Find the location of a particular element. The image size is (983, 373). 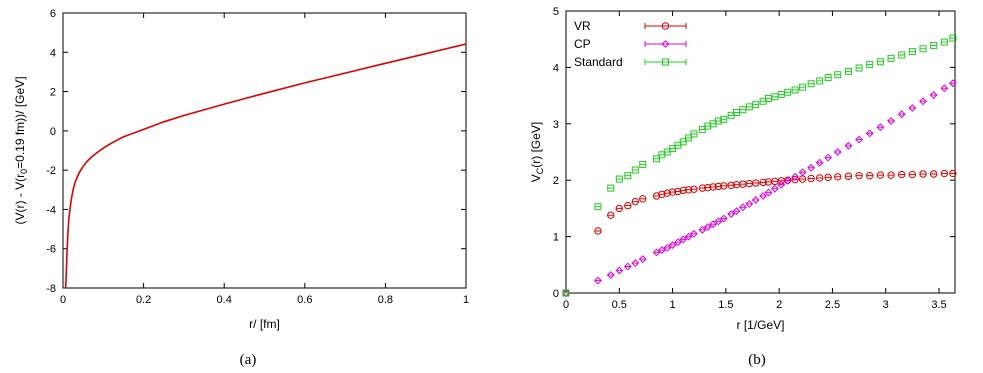

y-tick-label: 3 is located at coordinates (556, 125).